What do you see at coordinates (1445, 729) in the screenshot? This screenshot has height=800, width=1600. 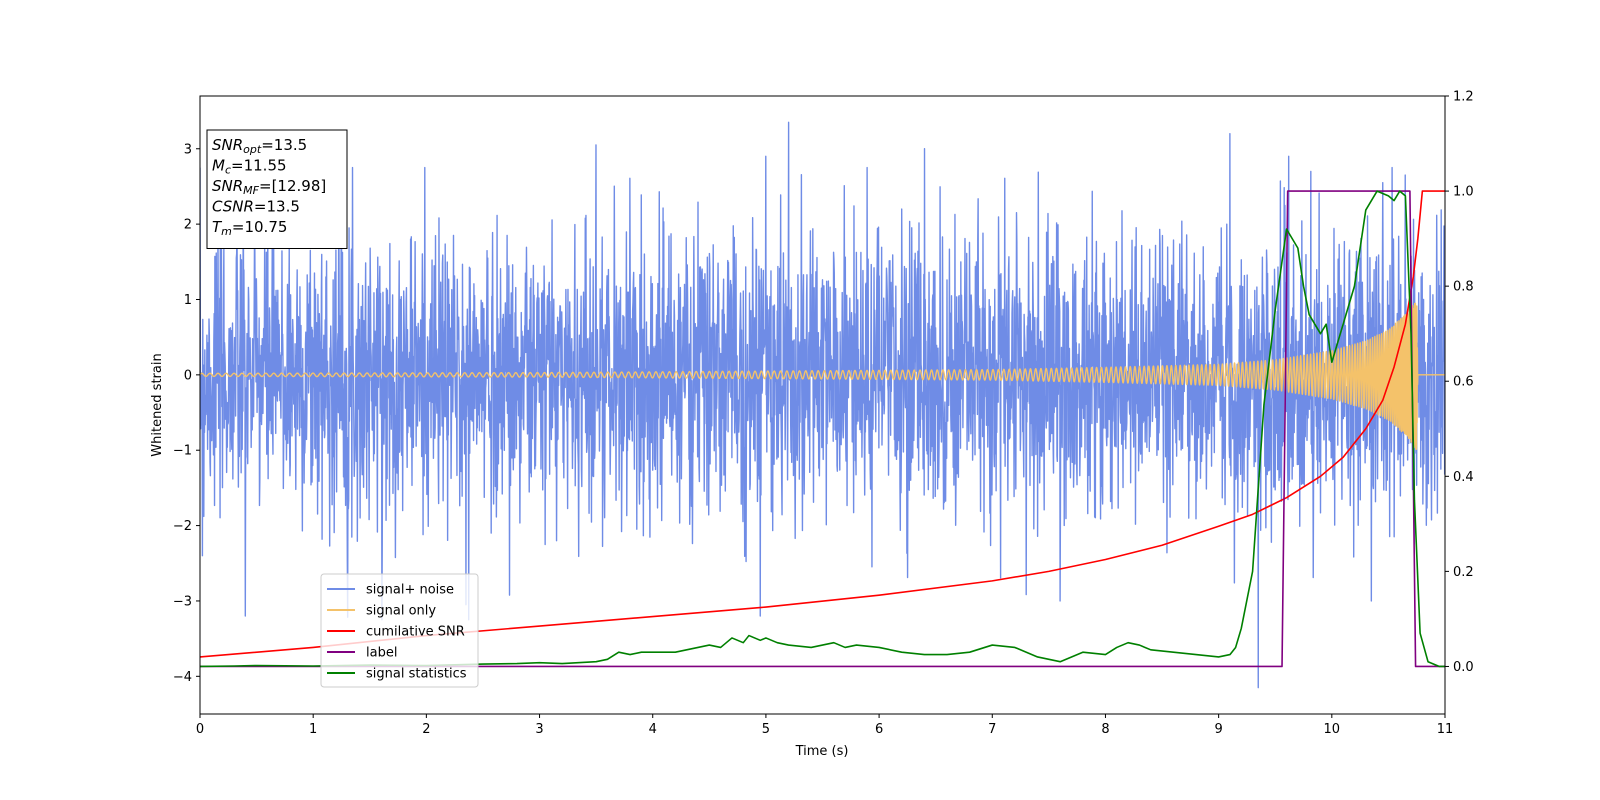 I see `x-tick-label: 11` at bounding box center [1445, 729].